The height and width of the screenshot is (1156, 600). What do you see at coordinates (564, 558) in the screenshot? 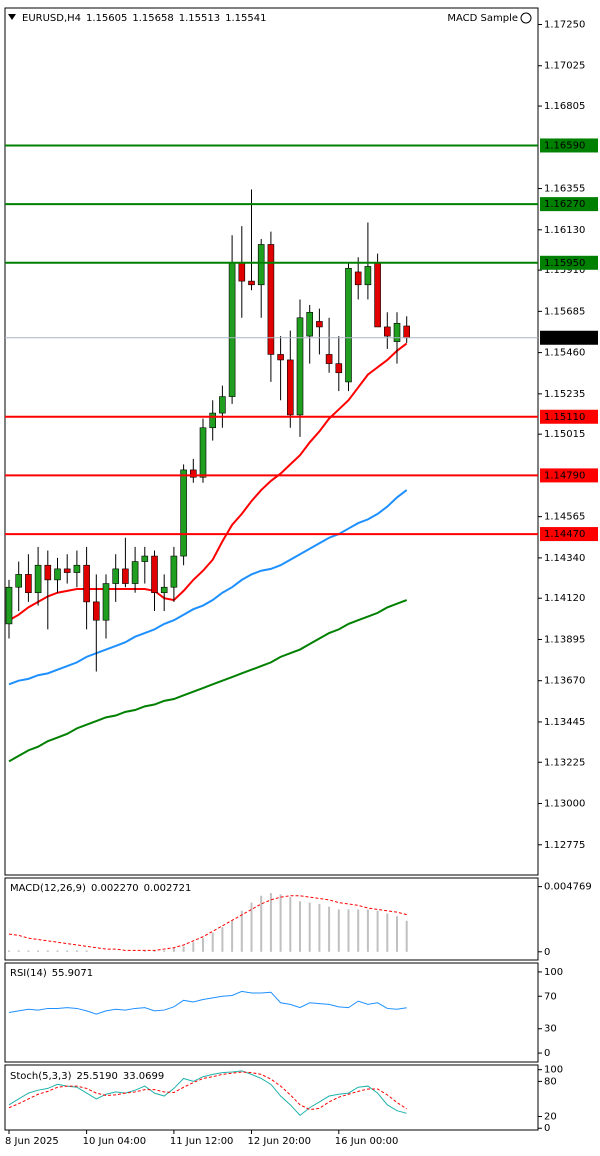
I see `y-tick-label: 1.14340` at bounding box center [564, 558].